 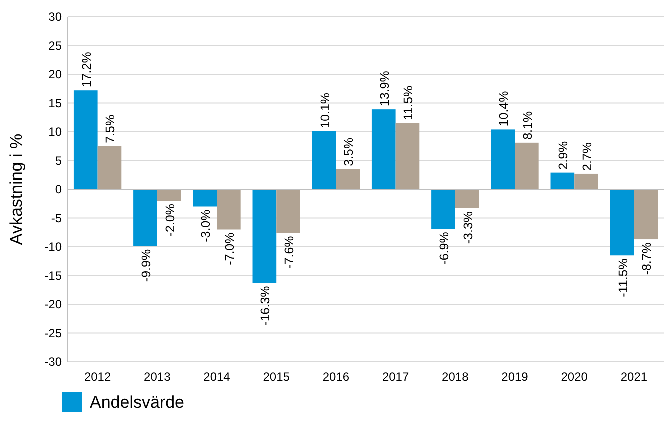 What do you see at coordinates (217, 377) in the screenshot?
I see `x-tick-label: 2014` at bounding box center [217, 377].